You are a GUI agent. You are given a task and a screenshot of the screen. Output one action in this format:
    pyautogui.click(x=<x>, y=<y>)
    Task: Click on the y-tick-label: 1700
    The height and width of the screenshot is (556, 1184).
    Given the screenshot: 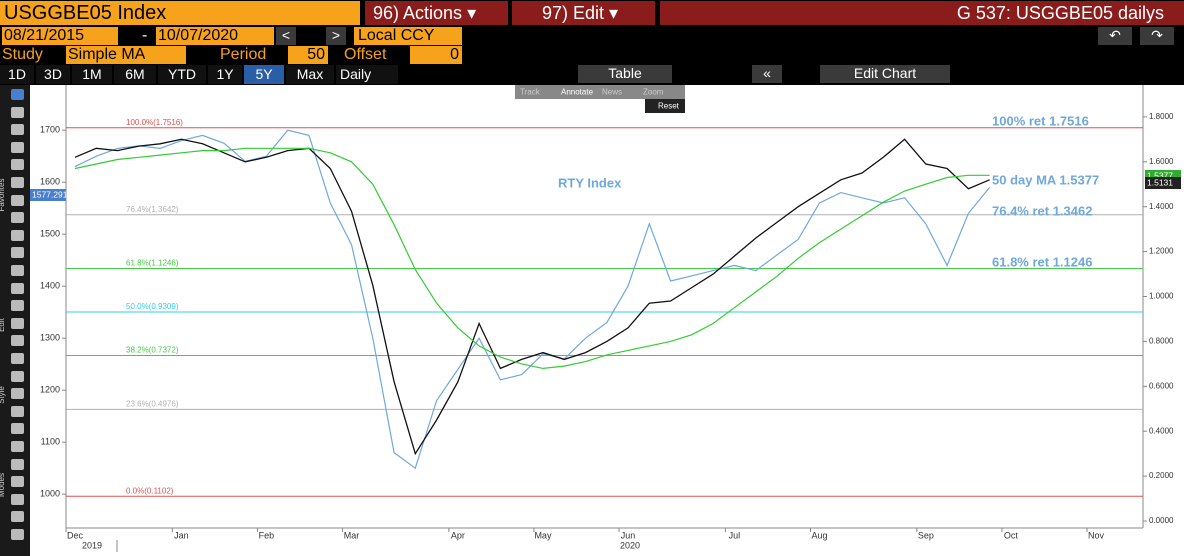 What is the action you would take?
    pyautogui.click(x=50, y=130)
    